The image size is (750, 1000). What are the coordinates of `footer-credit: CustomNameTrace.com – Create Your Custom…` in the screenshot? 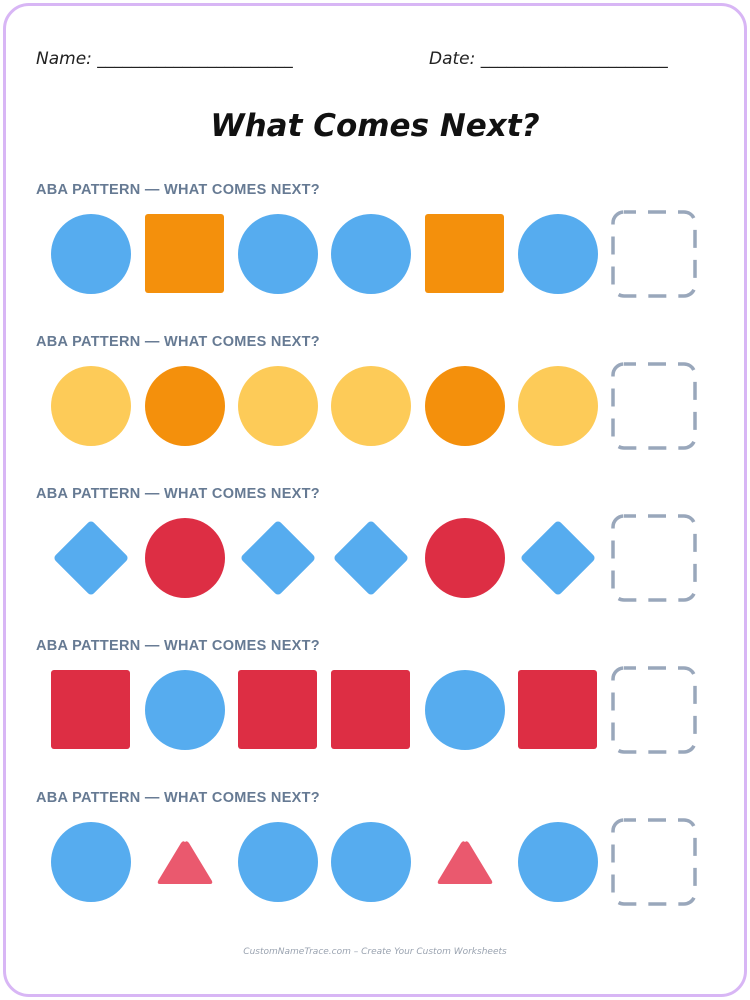 It's located at (375, 952).